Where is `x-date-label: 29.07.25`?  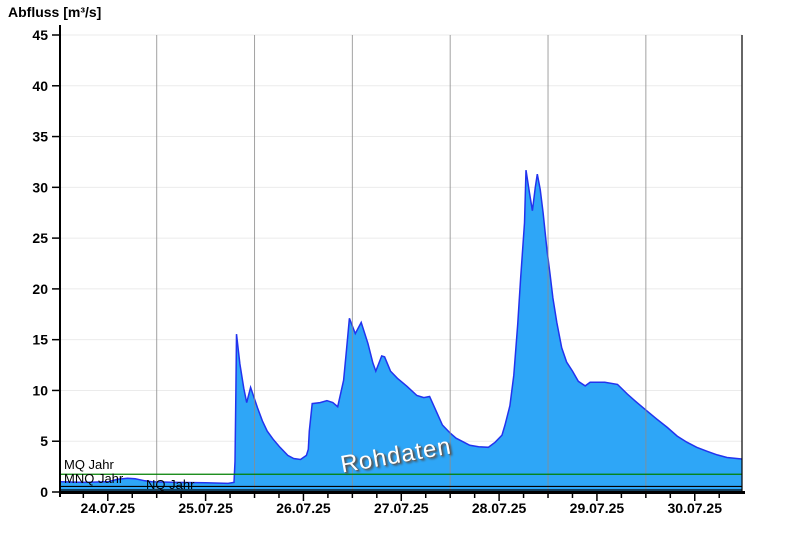 x-date-label: 29.07.25 is located at coordinates (597, 508).